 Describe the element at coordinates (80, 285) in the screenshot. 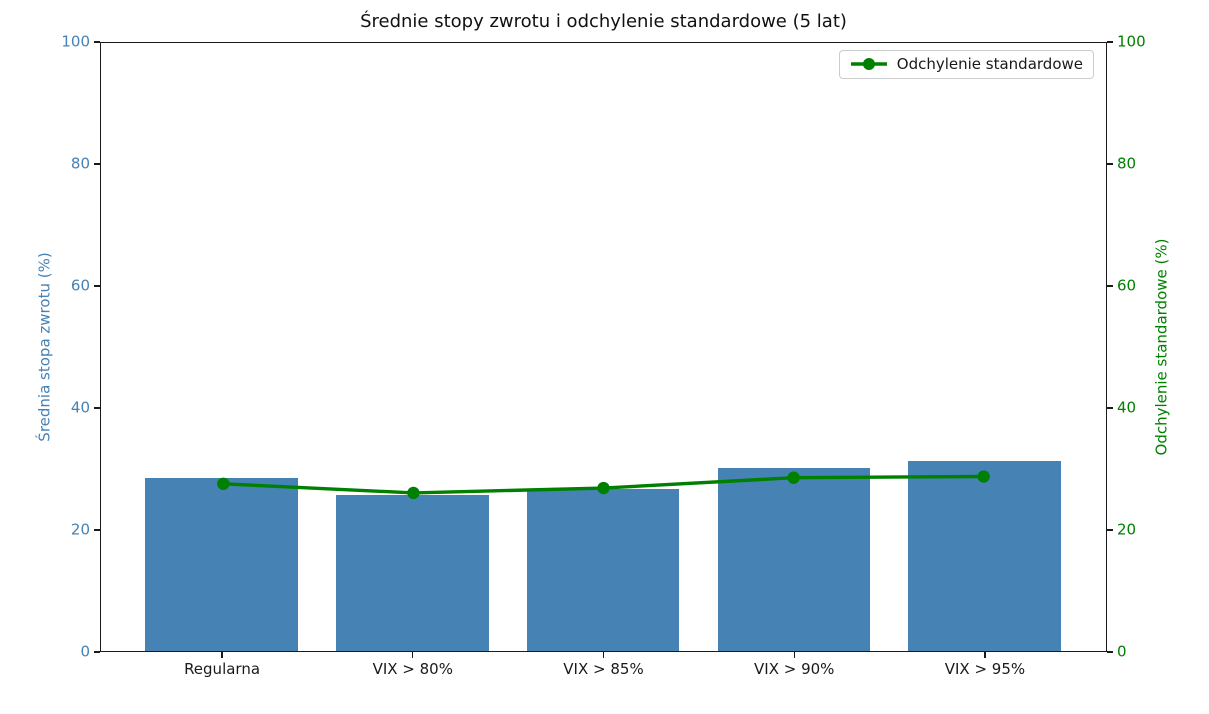

I see `y-tick-label-left: 60` at that location.